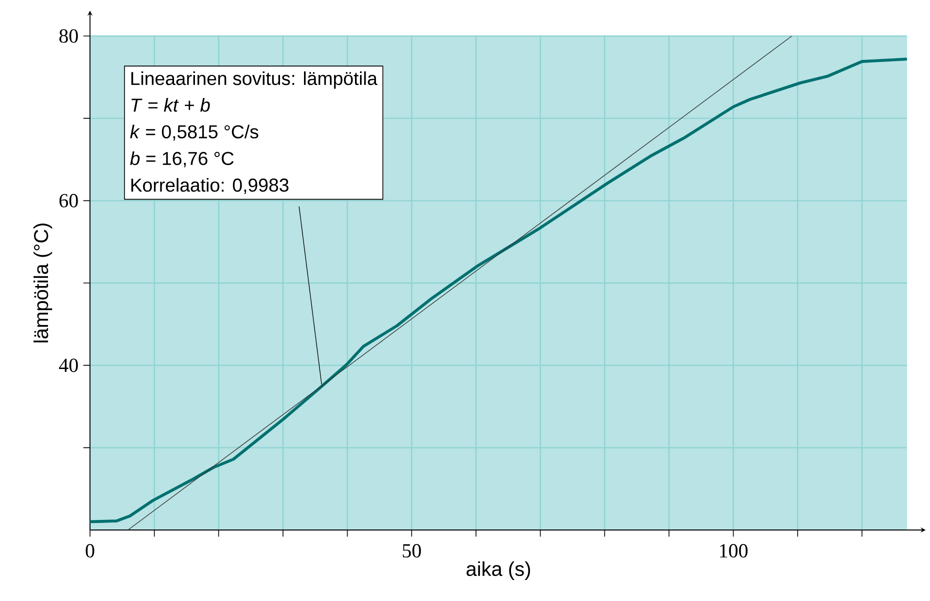 The width and height of the screenshot is (930, 601). I want to click on x-tick-label: 100, so click(734, 551).